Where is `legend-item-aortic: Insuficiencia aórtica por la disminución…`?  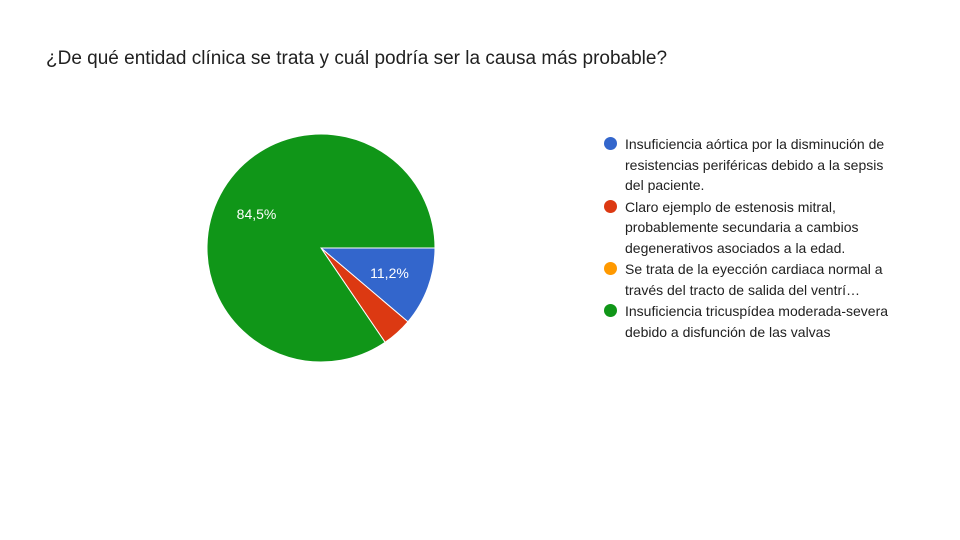 legend-item-aortic: Insuficiencia aórtica por la disminución… is located at coordinates (754, 165).